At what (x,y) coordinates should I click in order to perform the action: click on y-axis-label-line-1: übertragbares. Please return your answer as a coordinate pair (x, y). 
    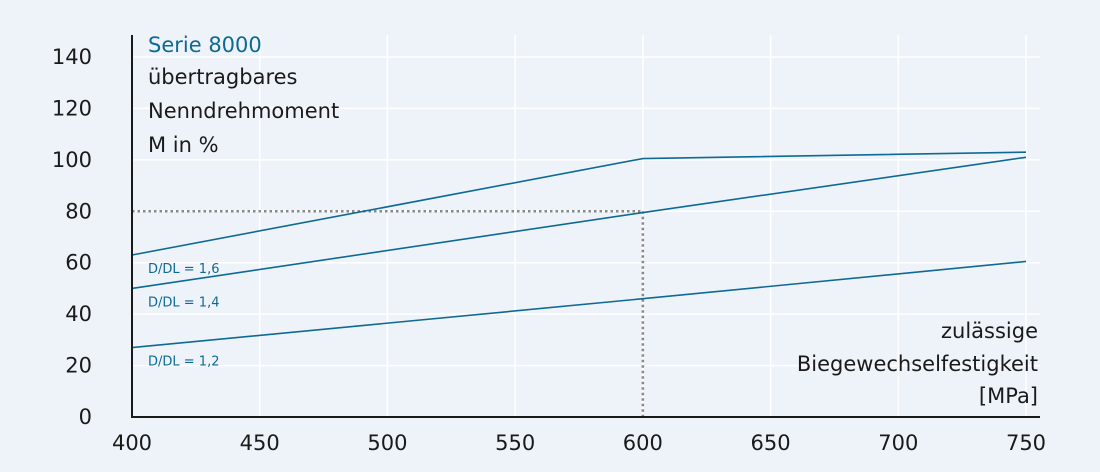
    Looking at the image, I should click on (223, 77).